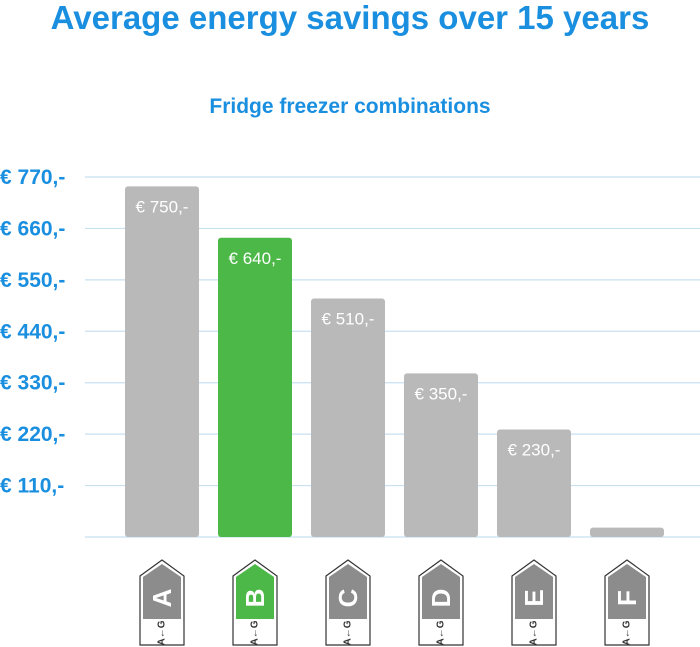 The height and width of the screenshot is (647, 700). I want to click on energy-label-E: E A←G, so click(534, 602).